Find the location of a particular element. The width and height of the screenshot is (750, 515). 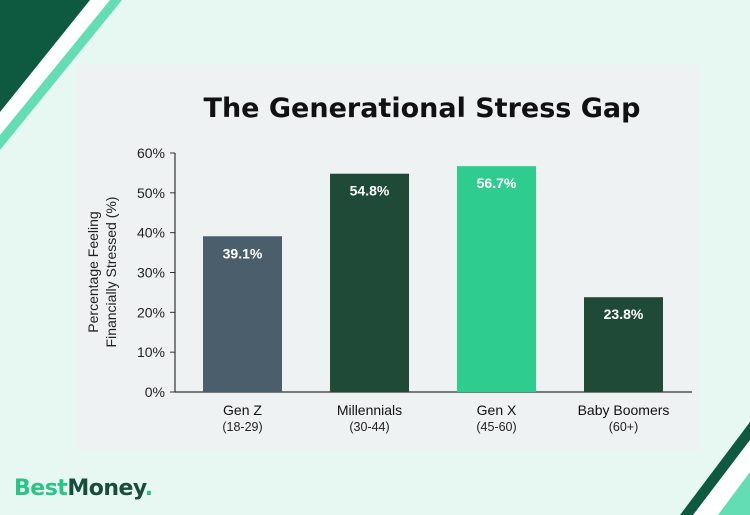

bar-value-label: 39.1% is located at coordinates (243, 253).